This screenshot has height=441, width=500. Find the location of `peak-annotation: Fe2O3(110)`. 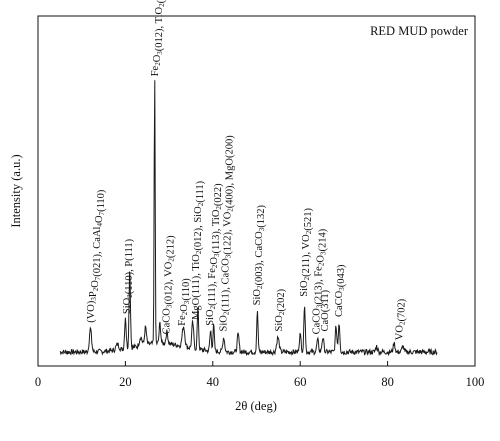

peak-annotation: Fe2O3(110) is located at coordinates (184, 302).